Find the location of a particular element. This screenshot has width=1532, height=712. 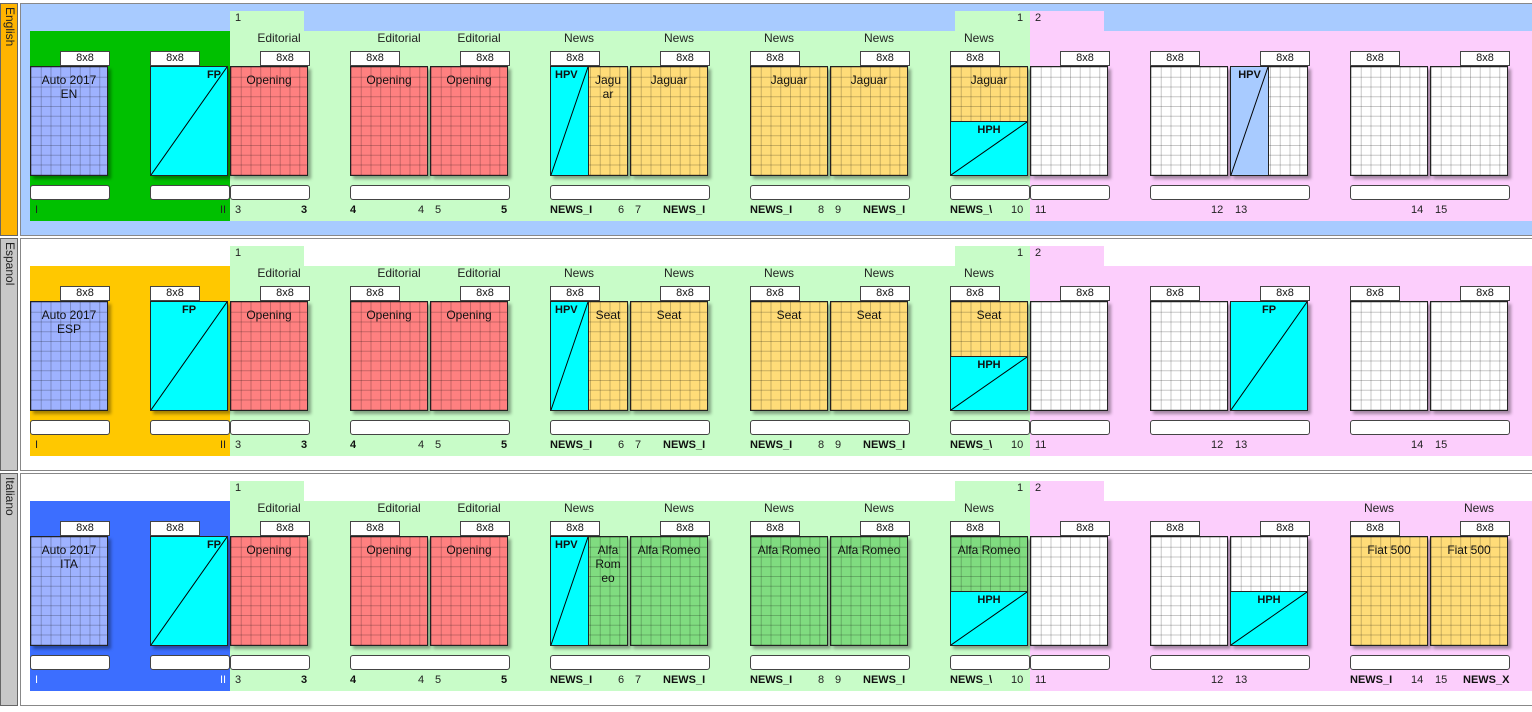

page-9: Seat is located at coordinates (869, 356).